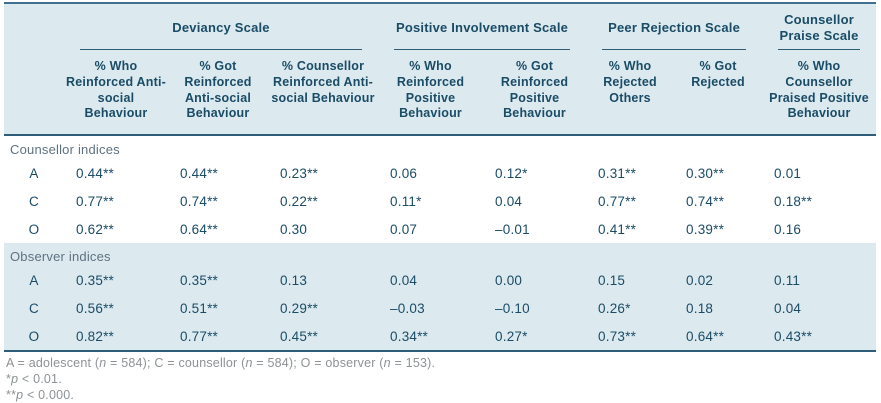 The height and width of the screenshot is (403, 881). Describe the element at coordinates (534, 336) in the screenshot. I see `data-cell: 0.27*` at that location.